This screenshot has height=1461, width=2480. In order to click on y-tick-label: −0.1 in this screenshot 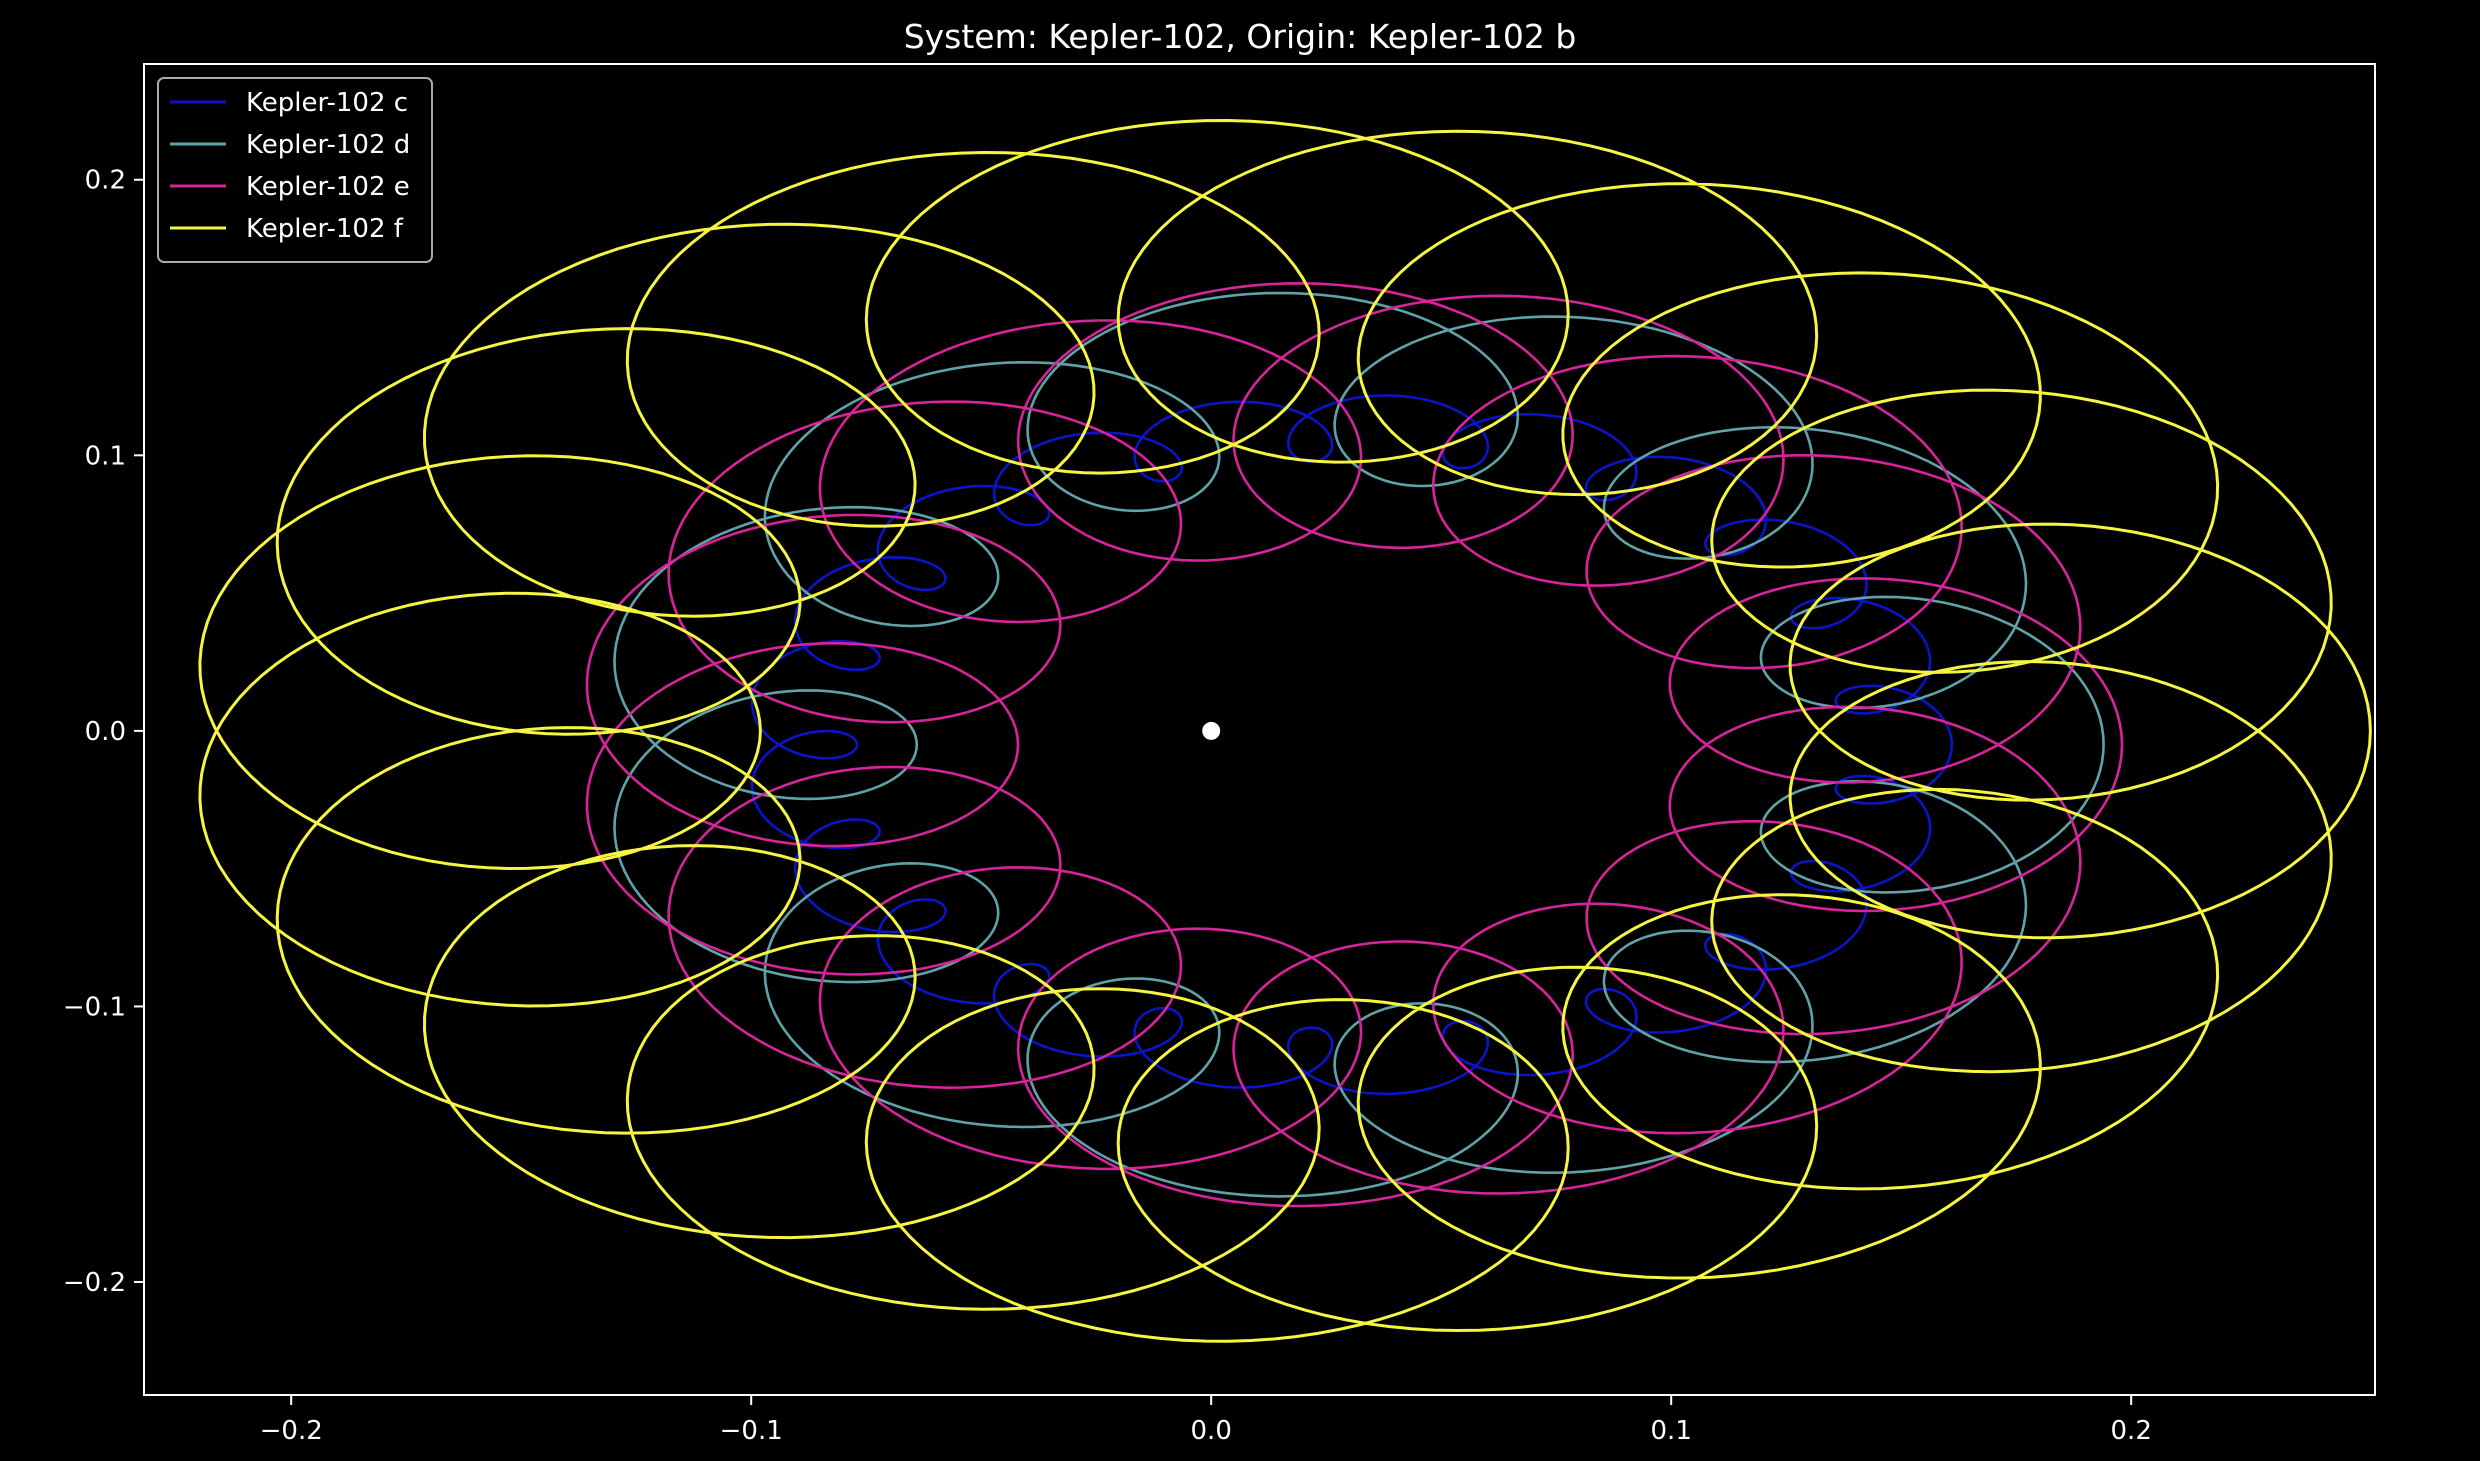, I will do `click(94, 1007)`.